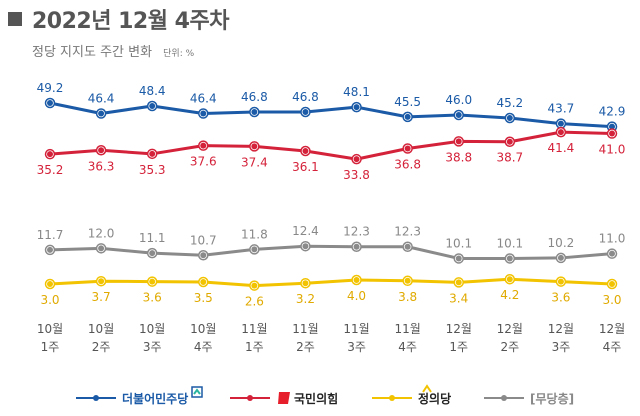  What do you see at coordinates (356, 232) in the screenshot?
I see `data-label: 12.3` at bounding box center [356, 232].